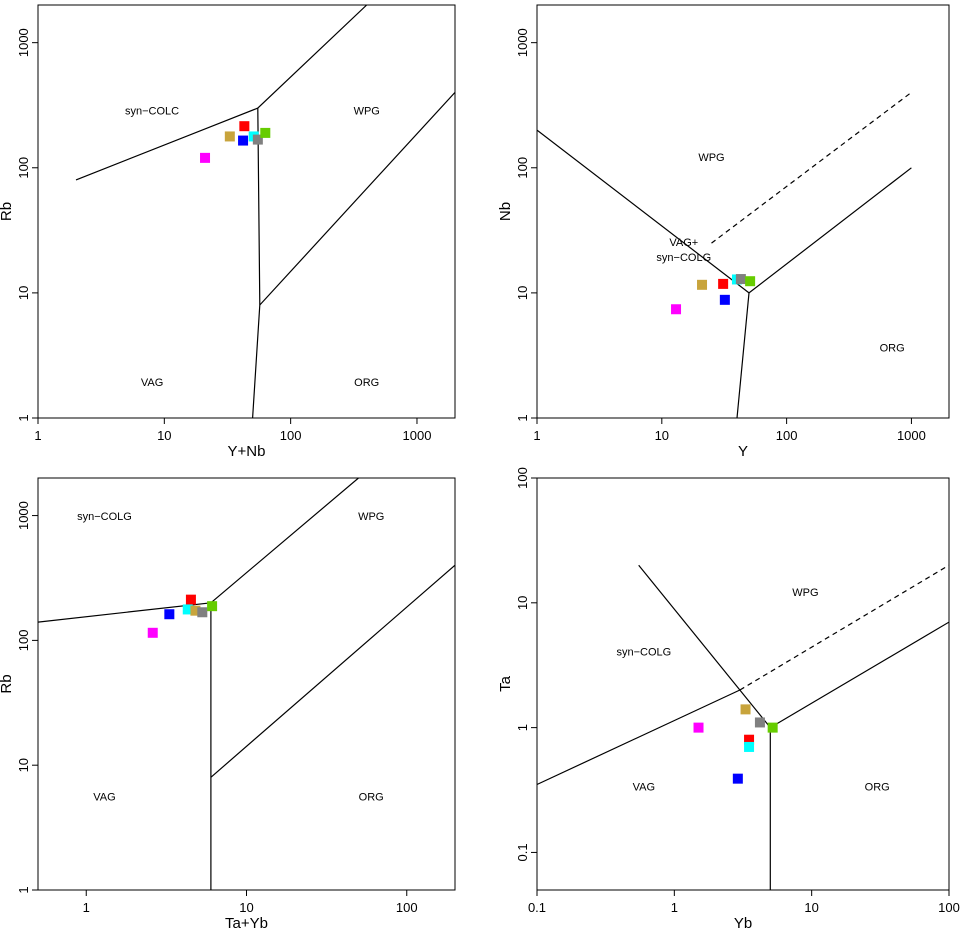  Describe the element at coordinates (505, 211) in the screenshot. I see `y-axis-label: Nb` at that location.